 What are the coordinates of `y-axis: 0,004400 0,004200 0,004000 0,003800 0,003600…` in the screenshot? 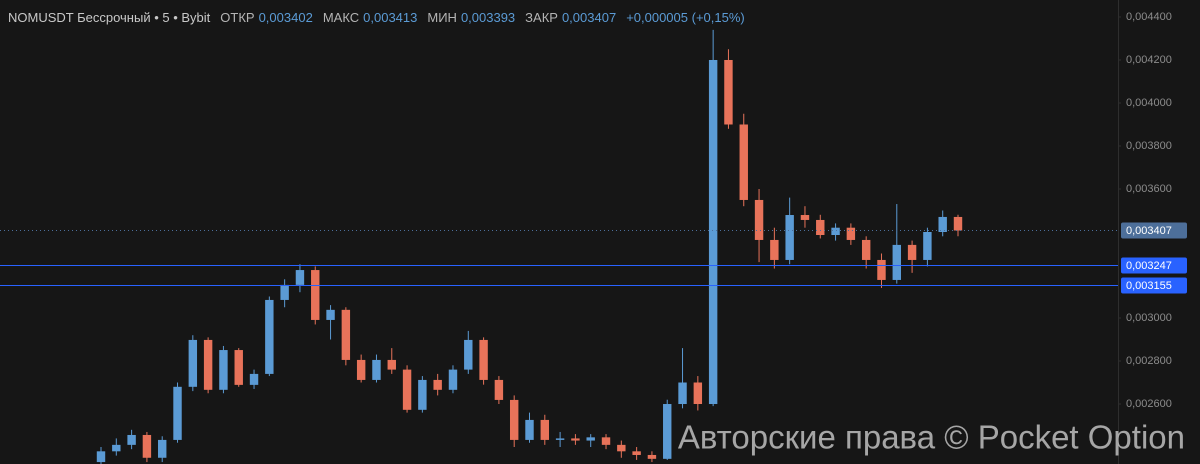 It's located at (1152, 210).